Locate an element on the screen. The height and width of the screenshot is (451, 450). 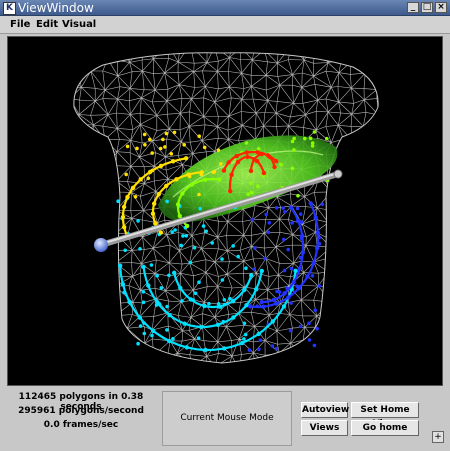
menu-bar: File Edit Visual is located at coordinates (225, 25).